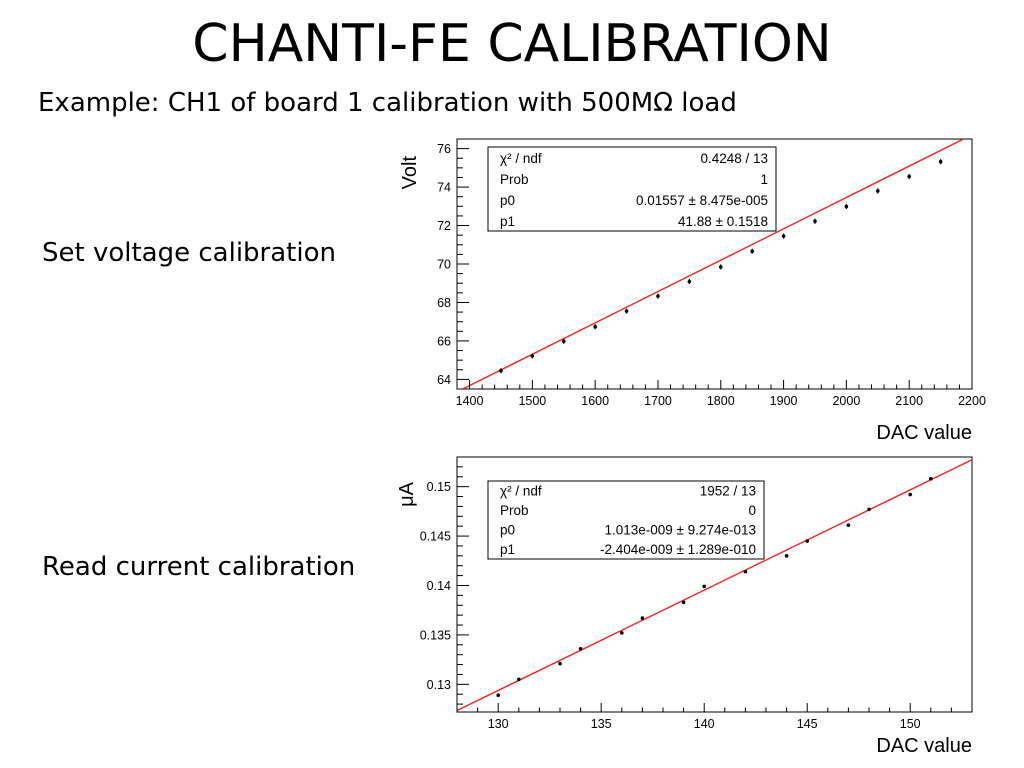 Image resolution: width=1024 pixels, height=768 pixels. What do you see at coordinates (439, 586) in the screenshot?
I see `current-y-tick-label: 0.14` at bounding box center [439, 586].